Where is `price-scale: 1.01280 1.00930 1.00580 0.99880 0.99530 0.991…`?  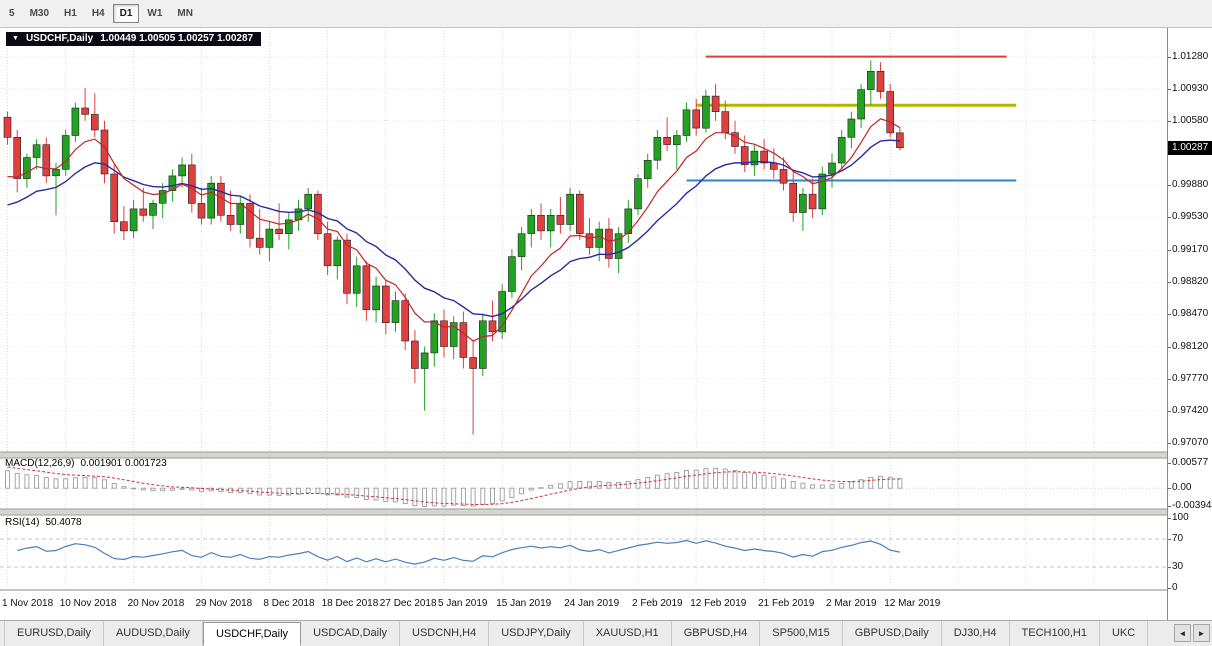
price-scale: 1.01280 1.00930 1.00580 0.99880 0.99530 0.991… is located at coordinates (1189, 324).